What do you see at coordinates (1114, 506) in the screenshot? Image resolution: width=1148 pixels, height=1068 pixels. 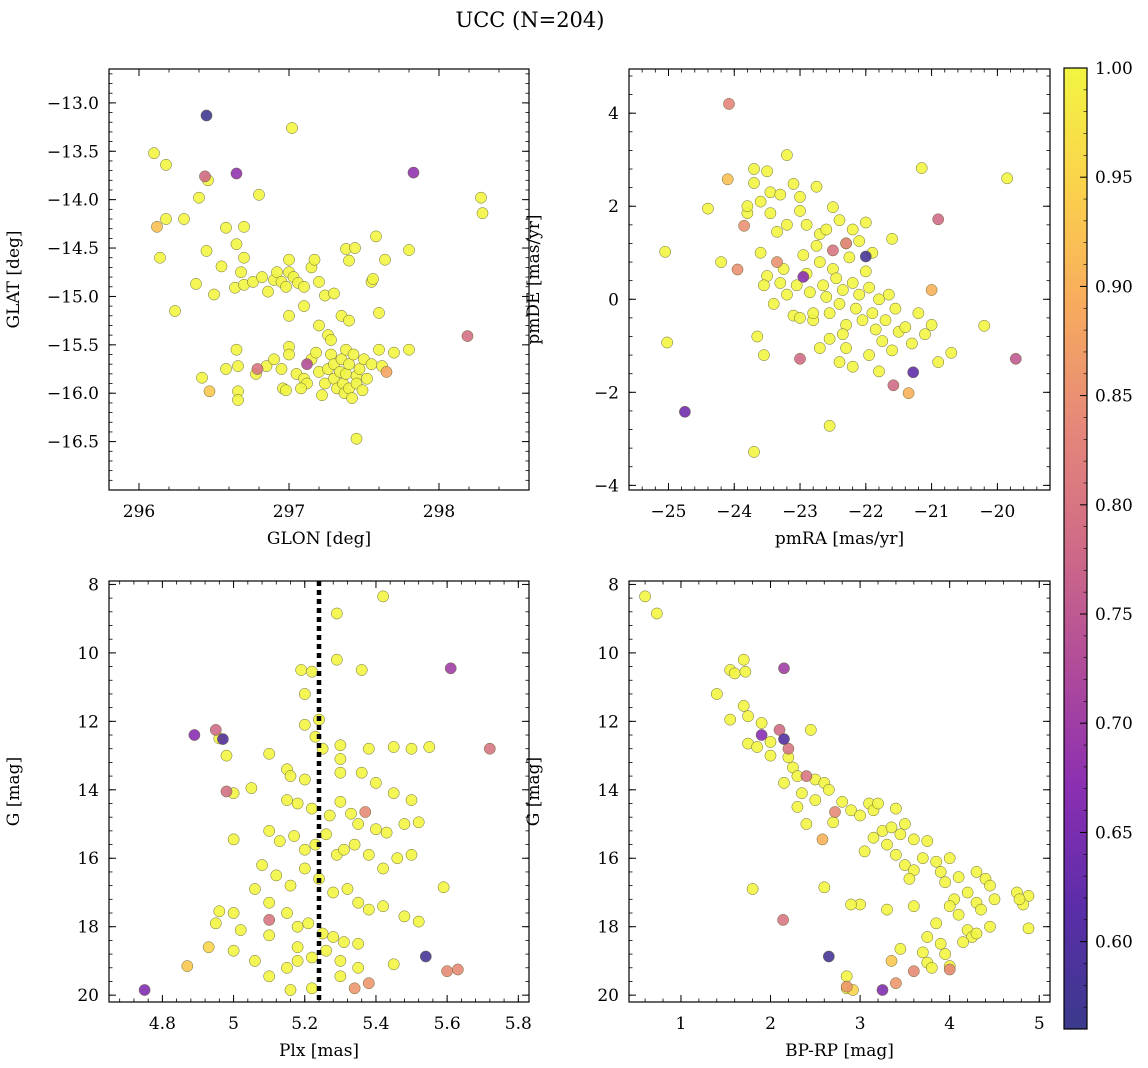 I see `colorbar-tick-label: 0.80` at bounding box center [1114, 506].